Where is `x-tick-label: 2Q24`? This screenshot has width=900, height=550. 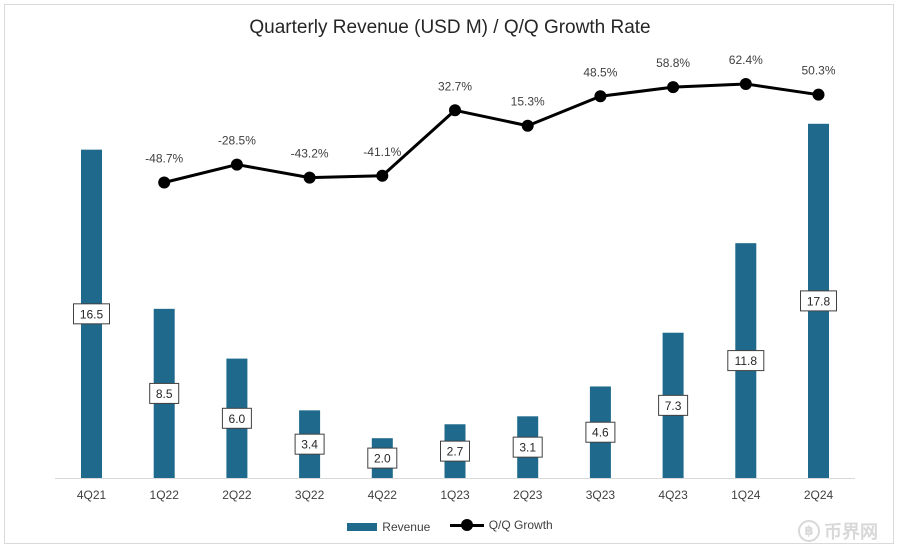 x-tick-label: 2Q24 is located at coordinates (819, 495).